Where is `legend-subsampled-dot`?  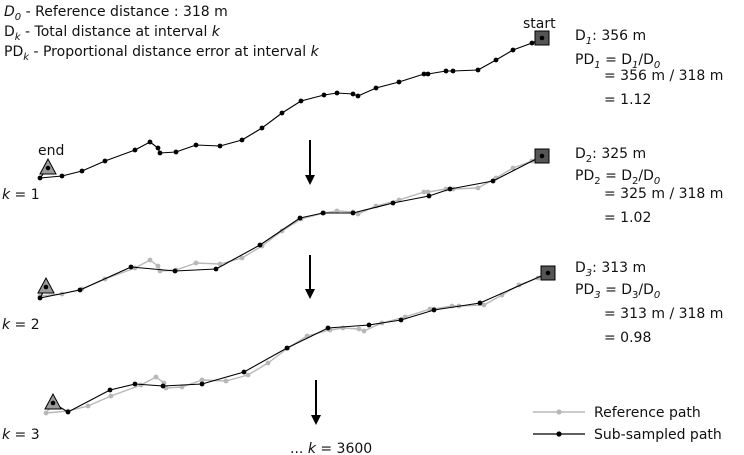
legend-subsampled-dot is located at coordinates (559, 434).